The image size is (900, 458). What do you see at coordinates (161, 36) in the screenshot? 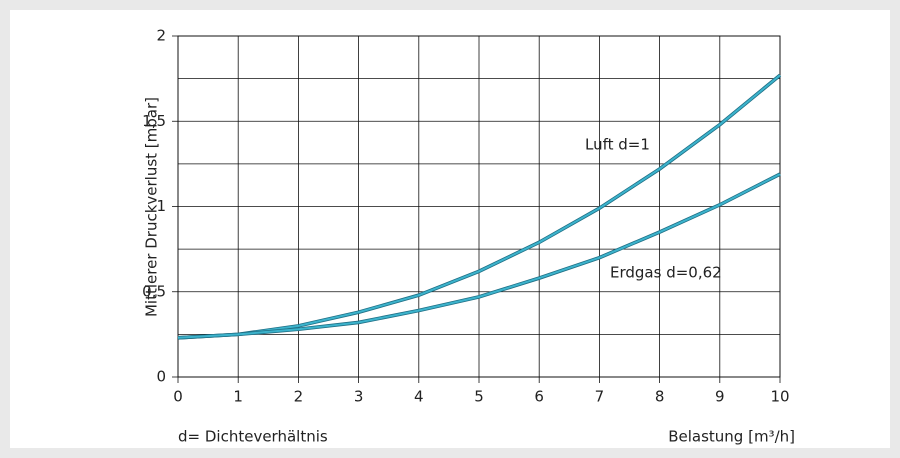
I see `y-tick-label: 2` at bounding box center [161, 36].